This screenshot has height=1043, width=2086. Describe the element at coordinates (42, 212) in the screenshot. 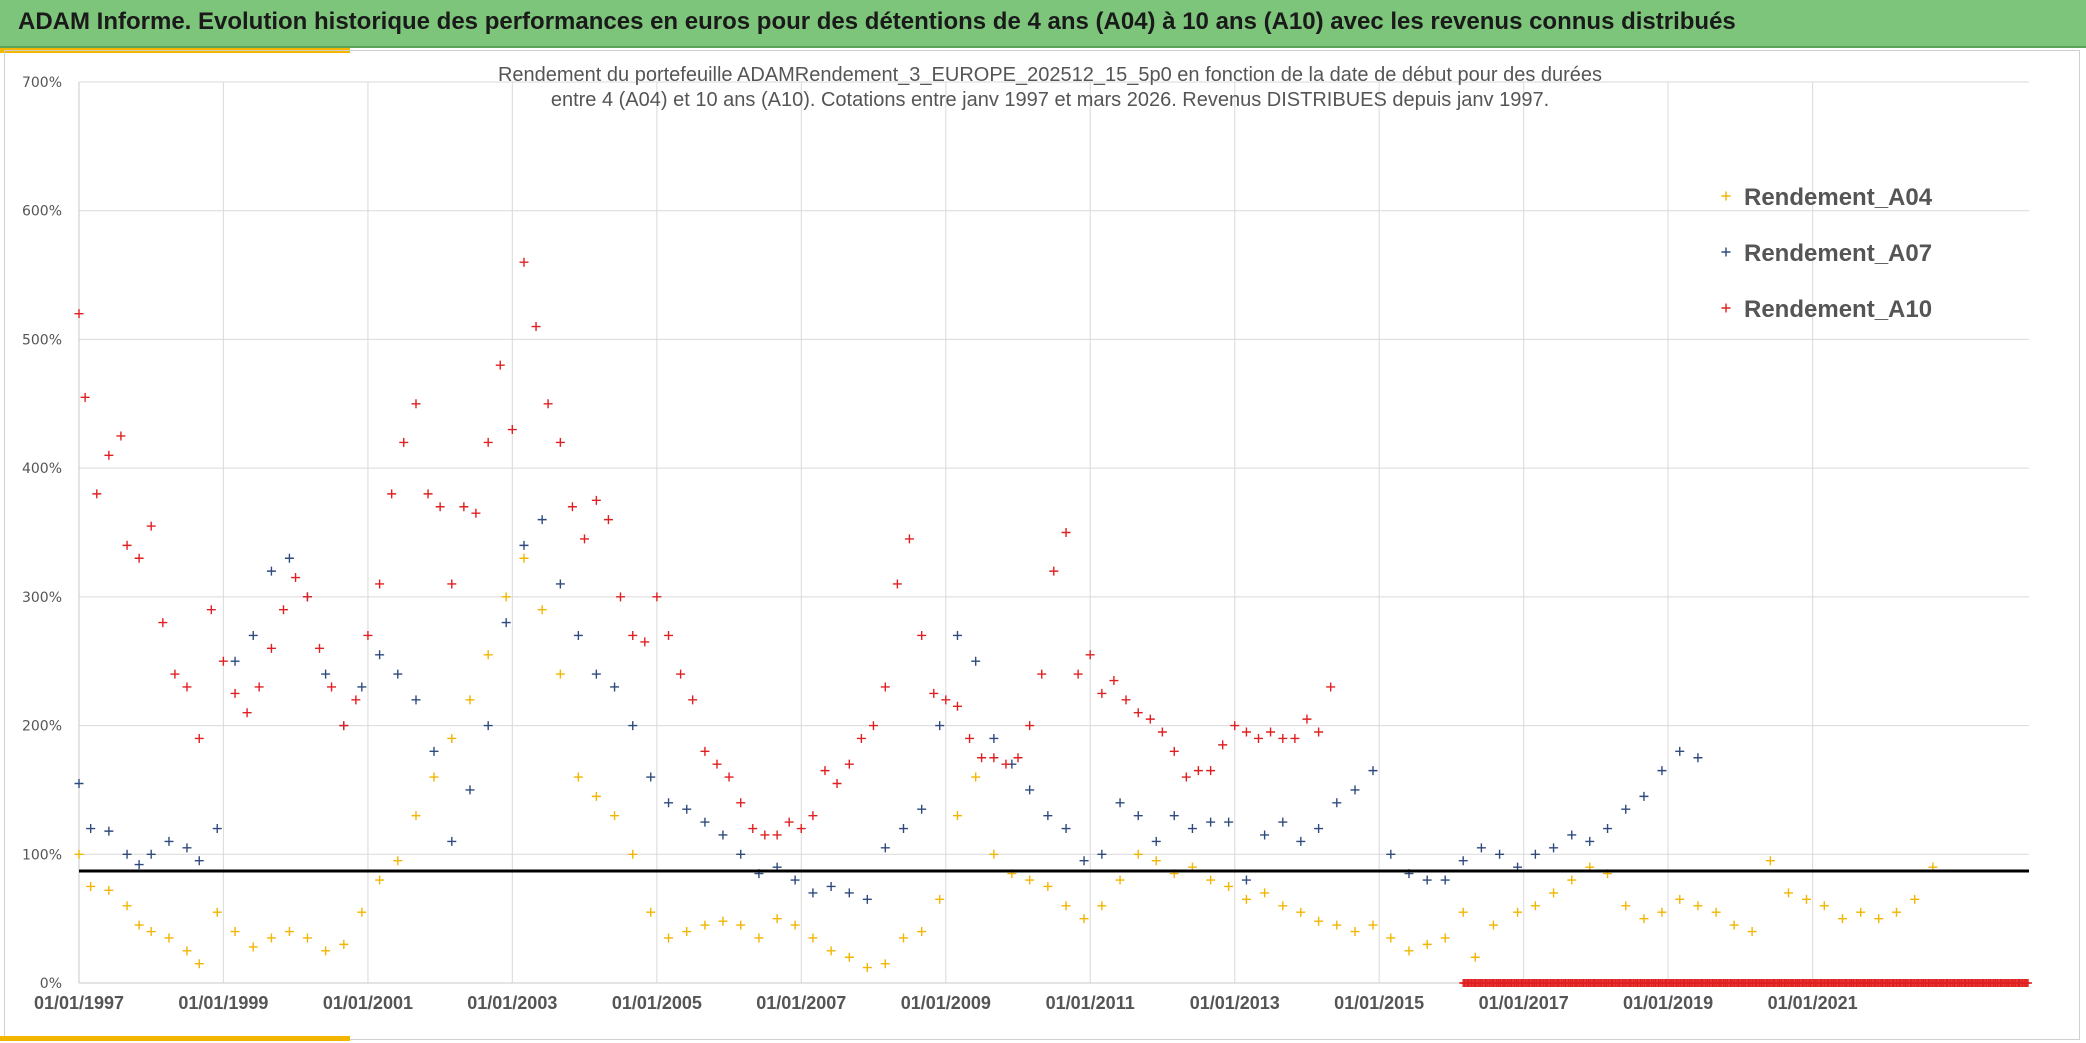

I see `y-tick-label: 600%` at that location.